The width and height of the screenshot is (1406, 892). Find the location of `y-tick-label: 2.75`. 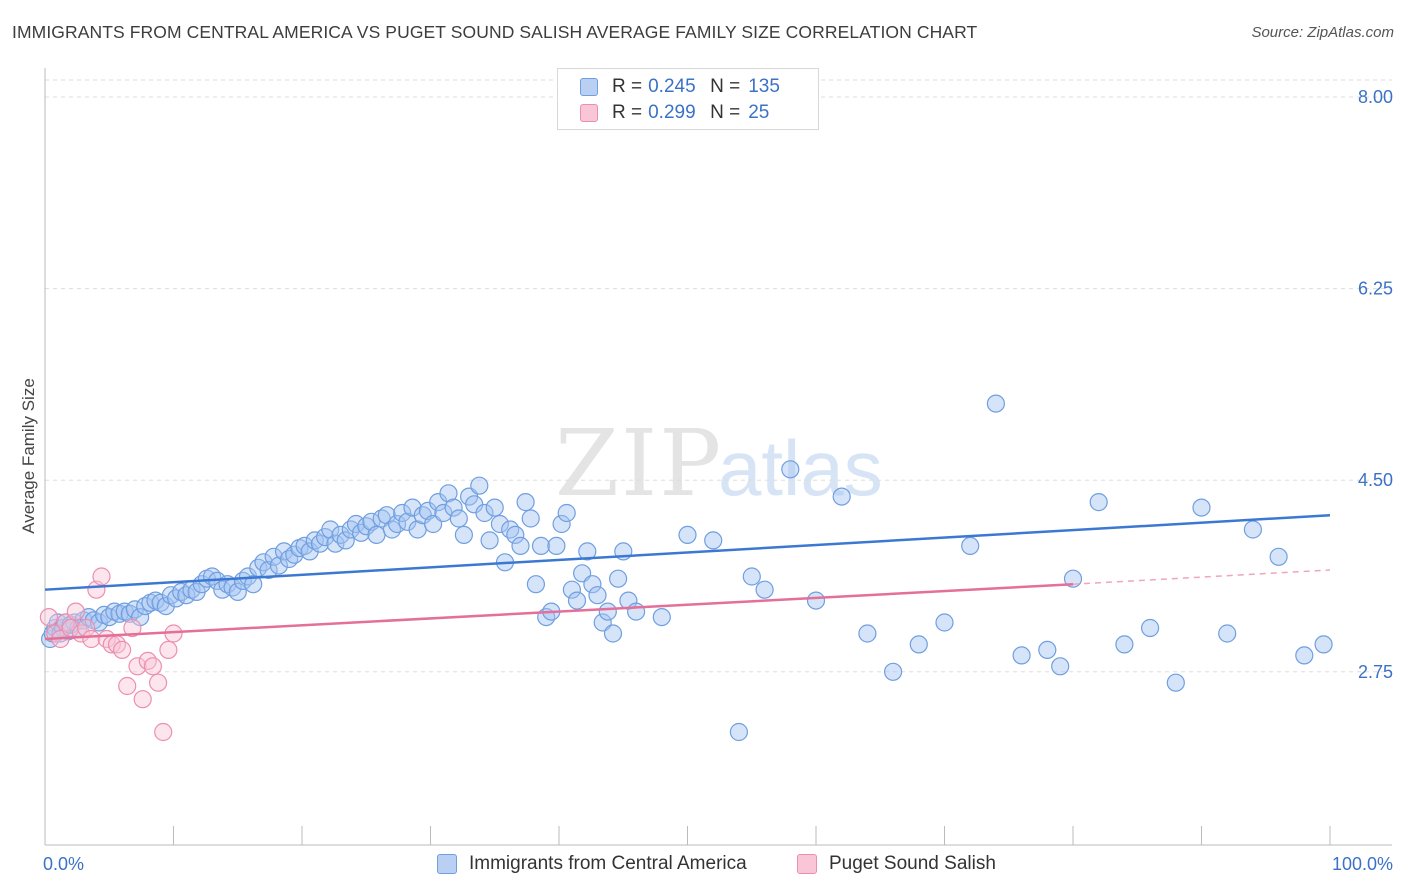

y-tick-label: 2.75 is located at coordinates (1375, 672).